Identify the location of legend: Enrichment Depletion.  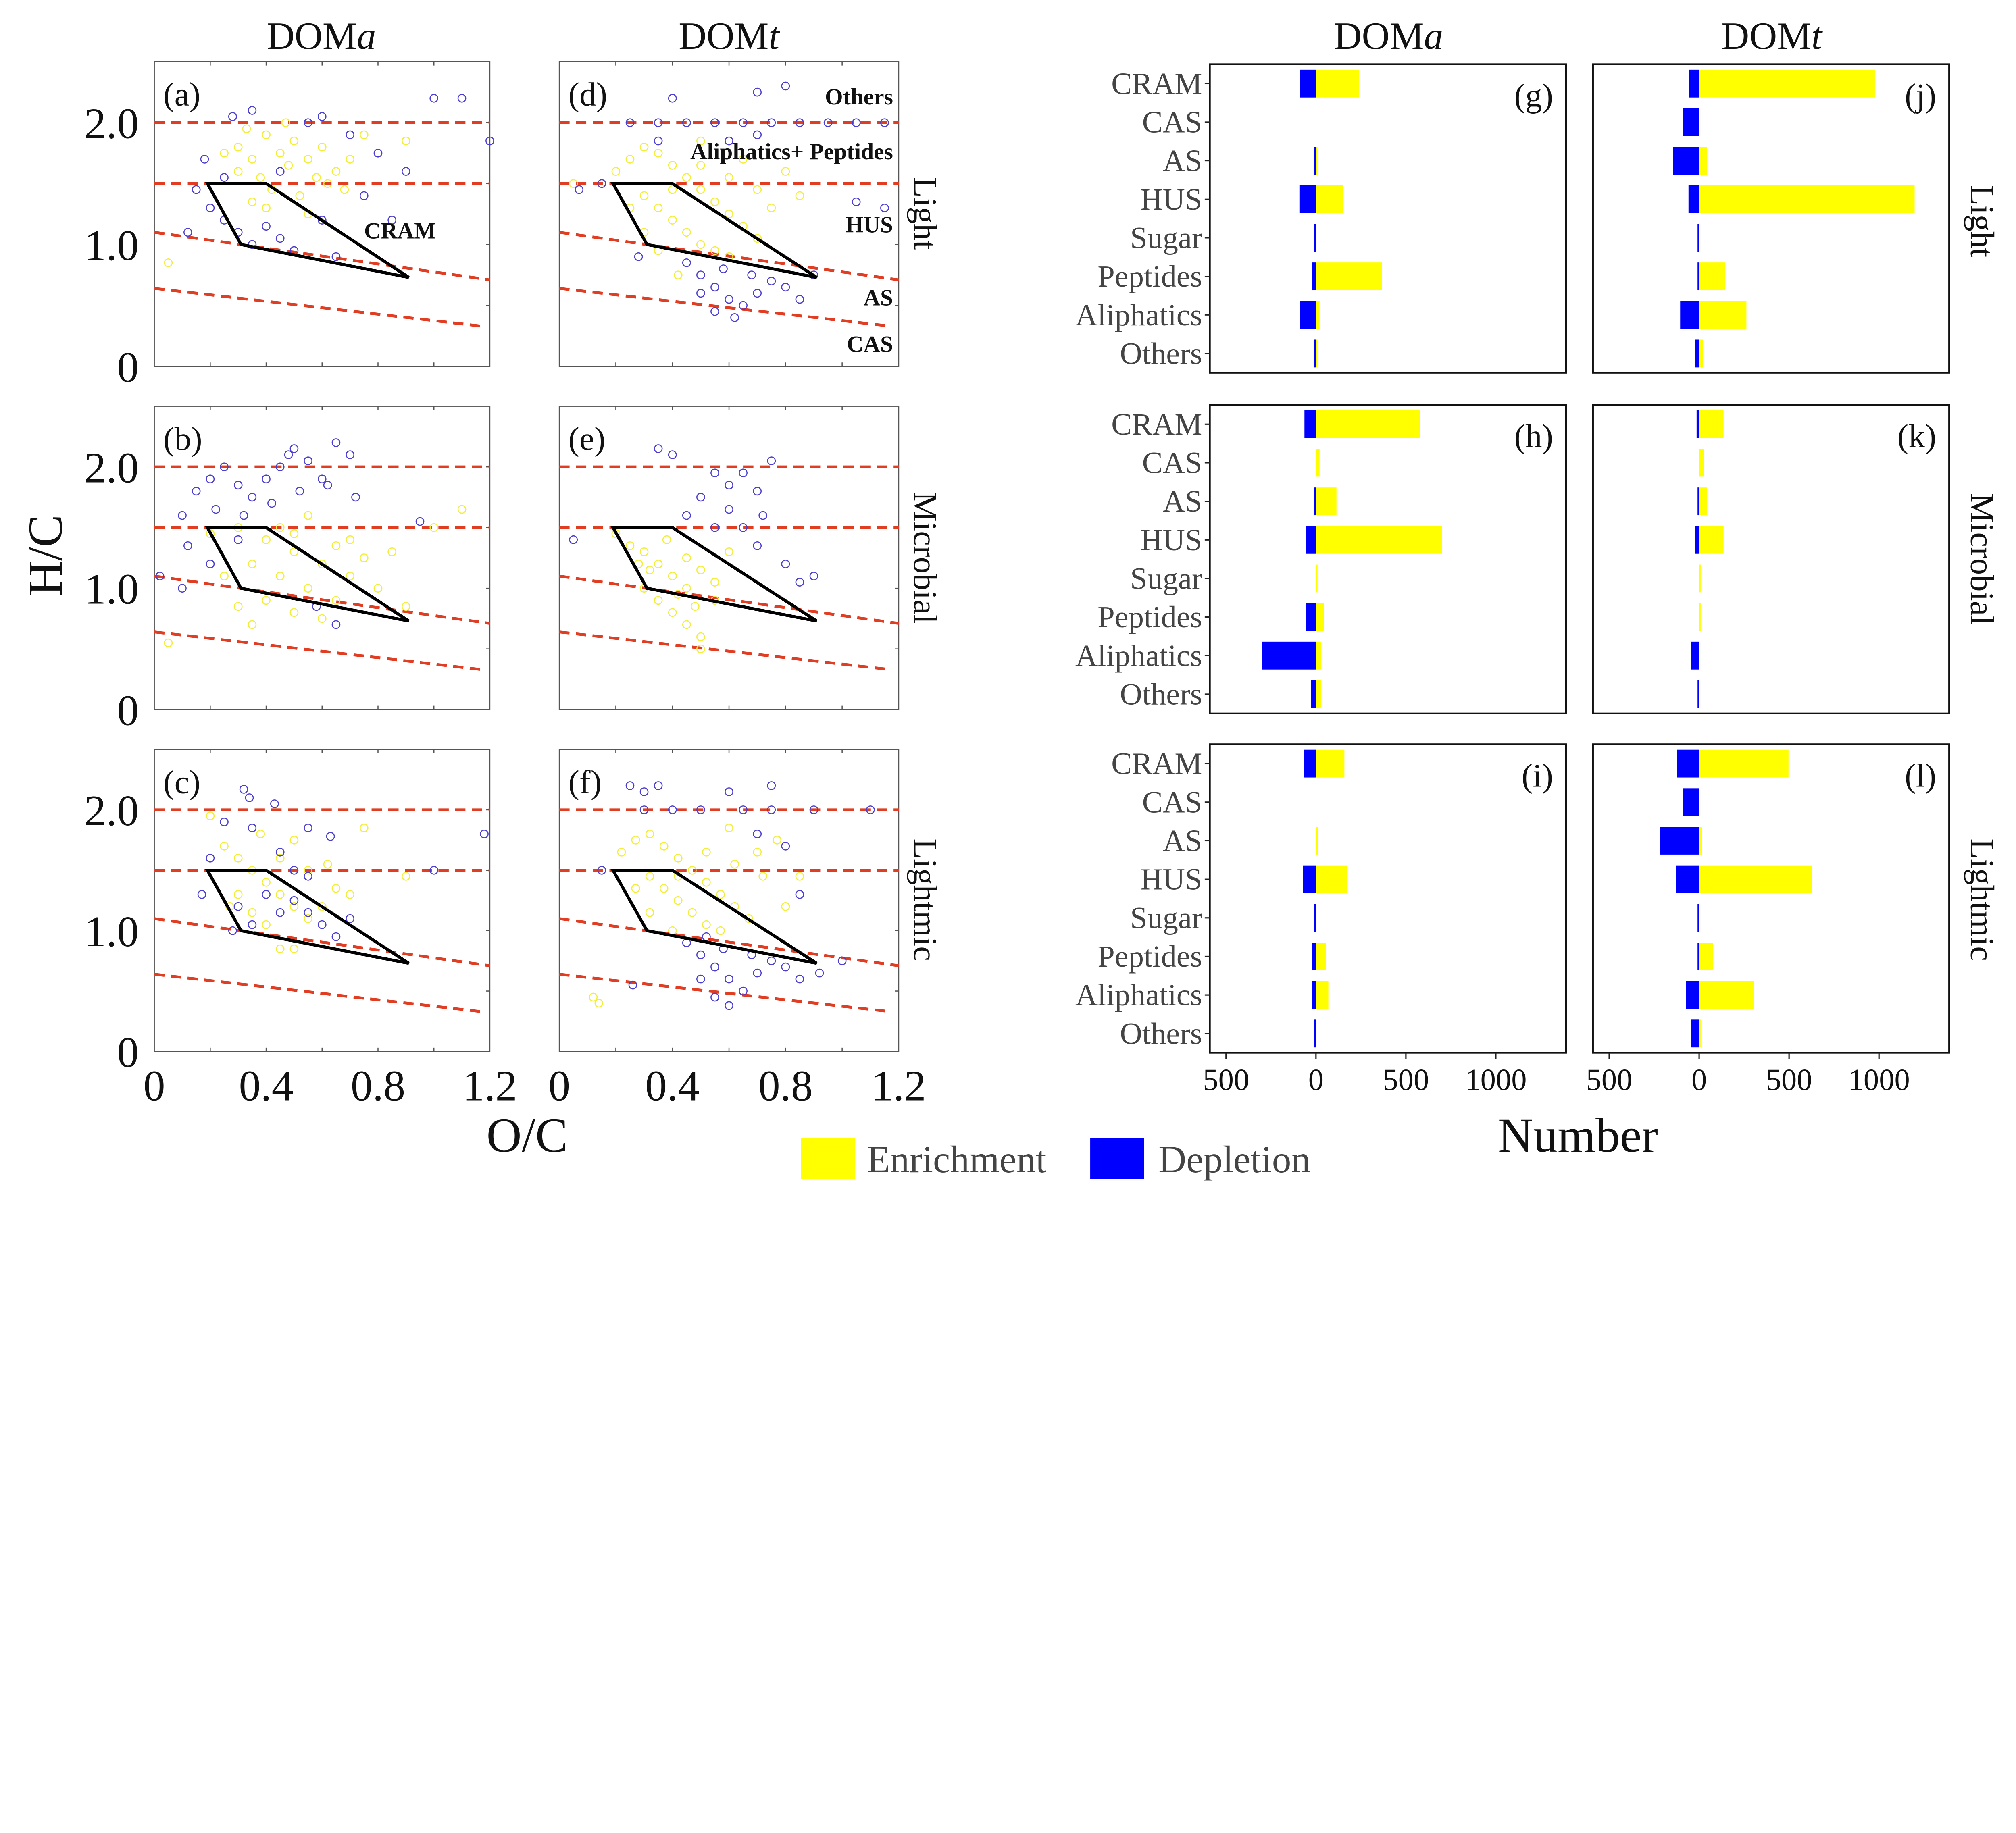
(1055, 1159).